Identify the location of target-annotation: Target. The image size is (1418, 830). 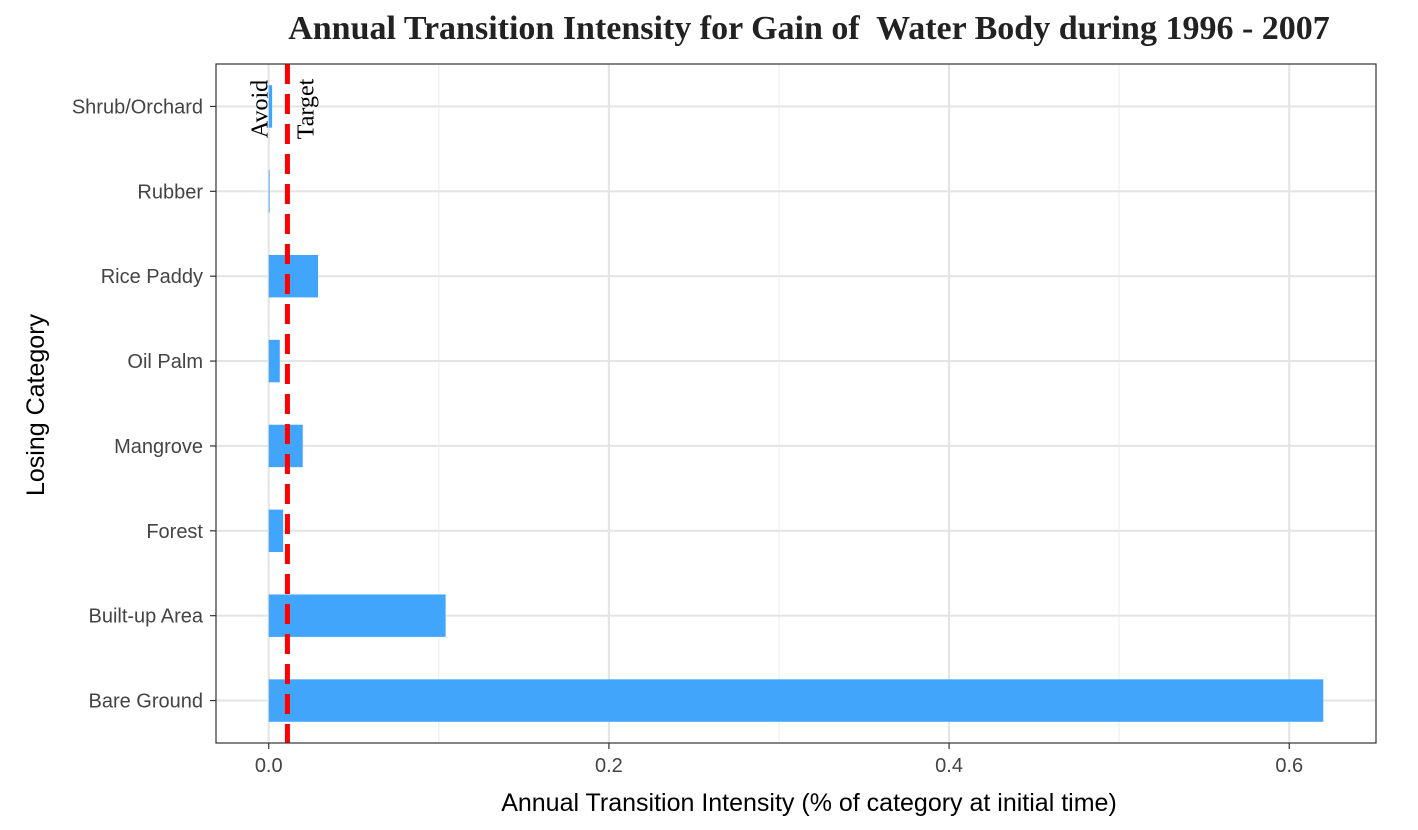
(306, 108).